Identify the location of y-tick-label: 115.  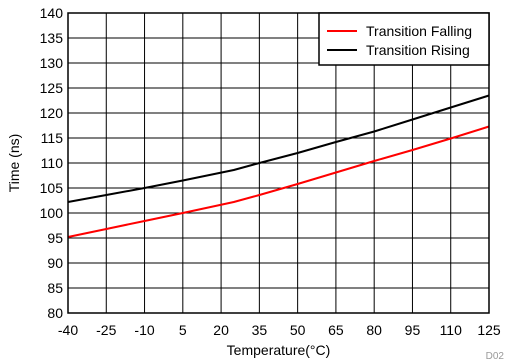
(52, 138).